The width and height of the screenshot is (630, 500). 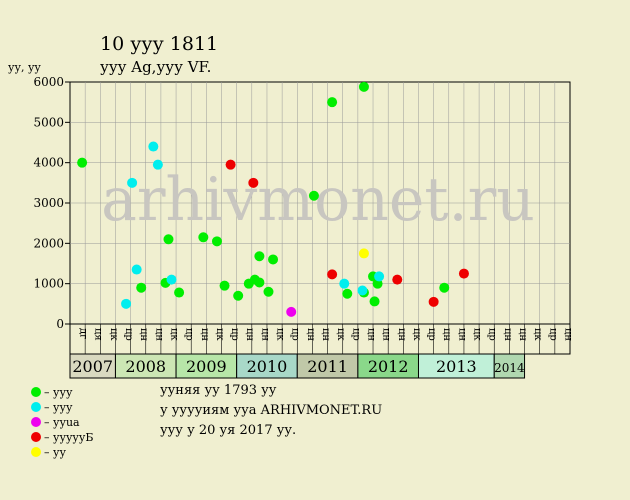 What do you see at coordinates (83, 333) in the screenshot?
I see `month-label: дг` at bounding box center [83, 333].